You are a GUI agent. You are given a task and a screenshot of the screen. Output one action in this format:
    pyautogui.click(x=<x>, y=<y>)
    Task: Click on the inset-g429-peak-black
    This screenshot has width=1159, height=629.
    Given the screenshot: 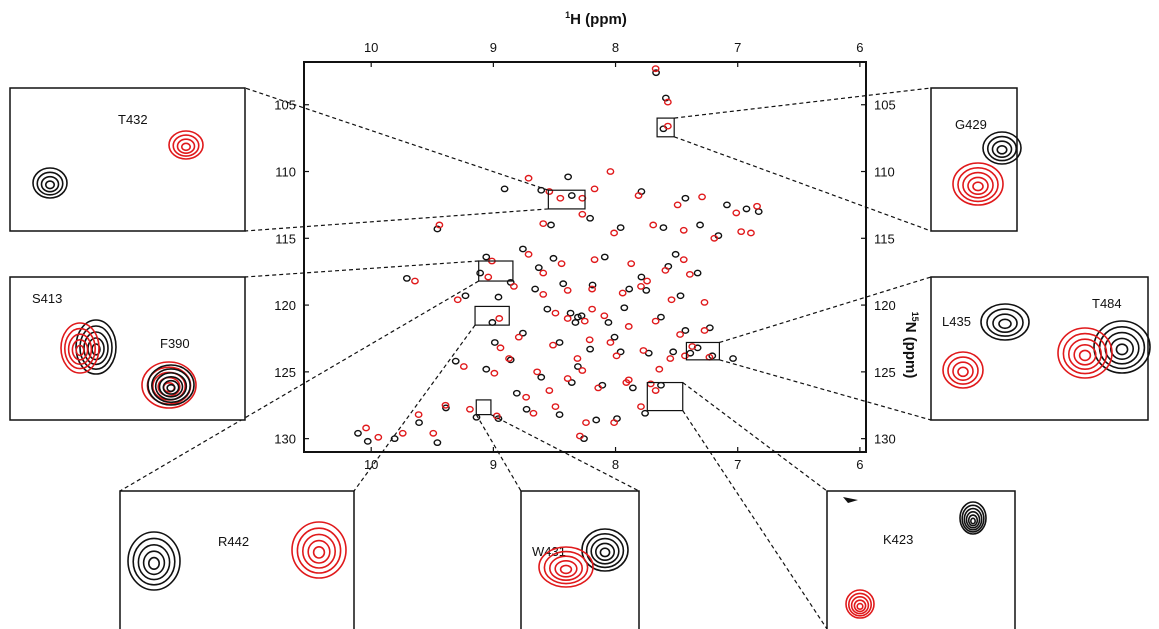 What is the action you would take?
    pyautogui.click(x=1002, y=148)
    